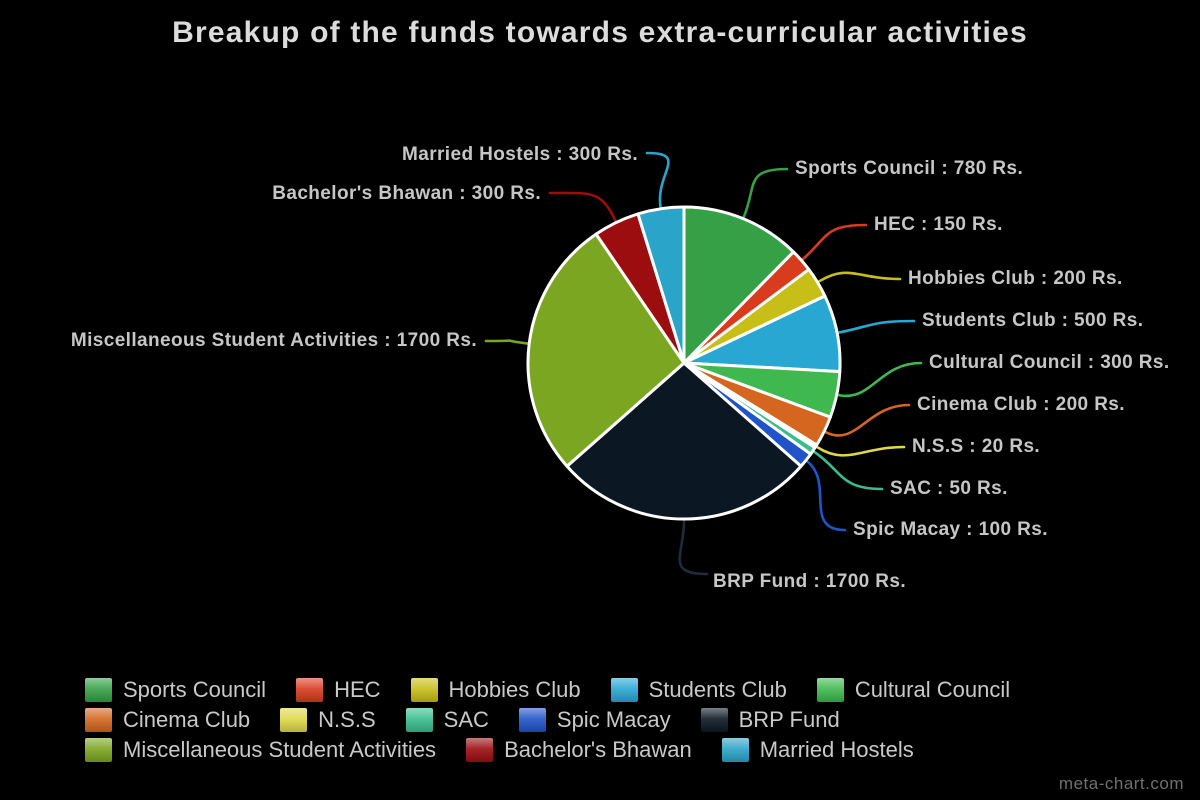 The image size is (1200, 800). I want to click on pie-slice-sports-council, so click(738, 285).